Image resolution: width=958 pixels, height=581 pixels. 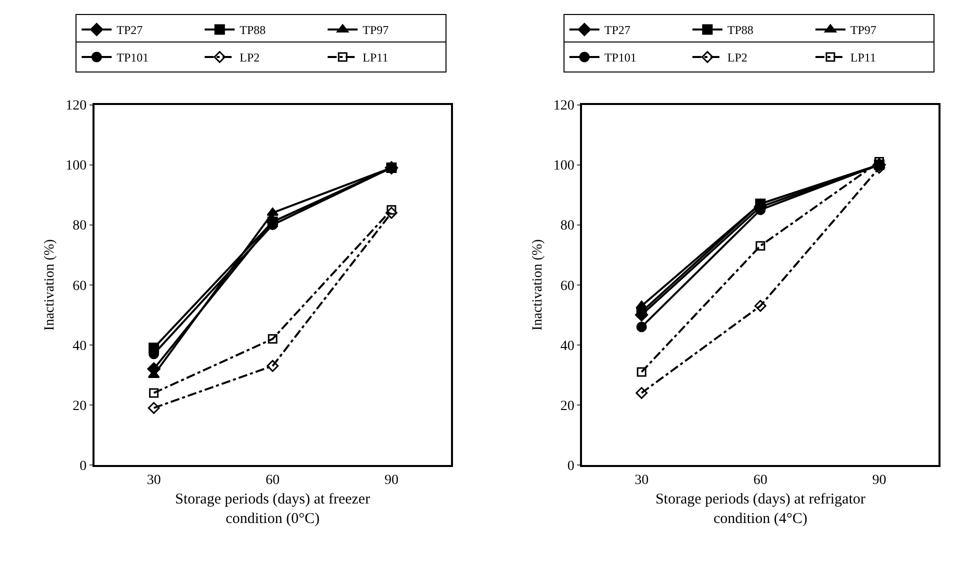 I want to click on x-axis-title: Storage periods (days) at freezer condition (0°C), so click(x=272, y=509).